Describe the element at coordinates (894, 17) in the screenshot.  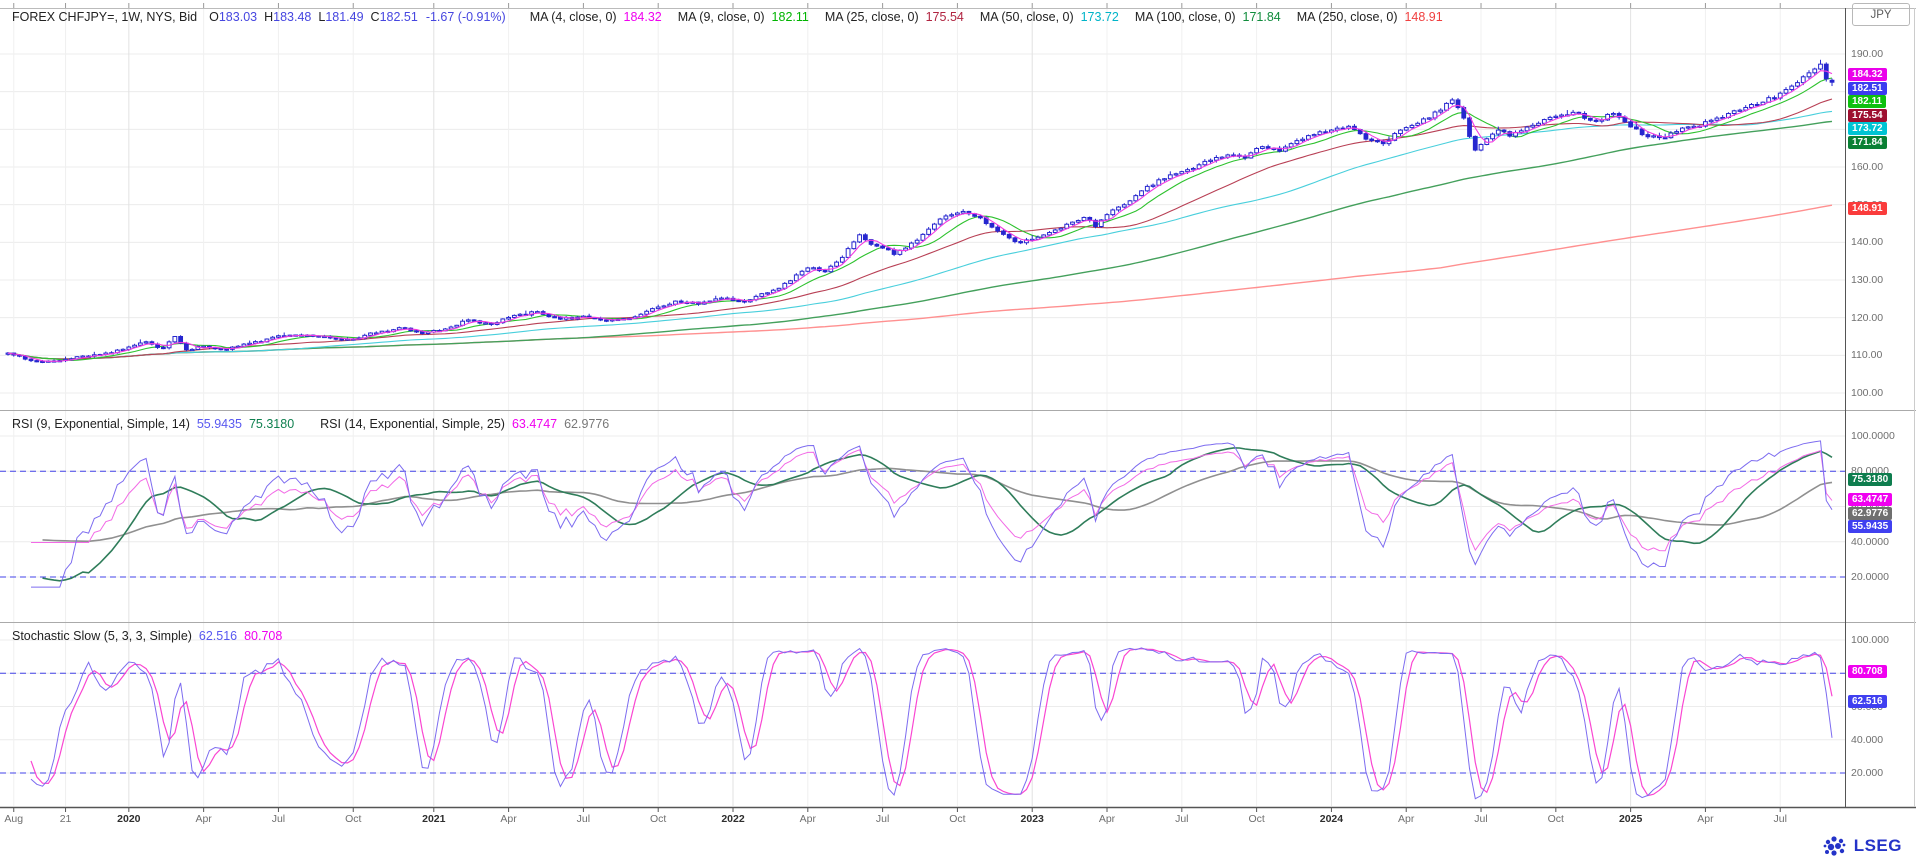
I see `legend-ma-item: MA (25, close, 0) 175.54` at that location.